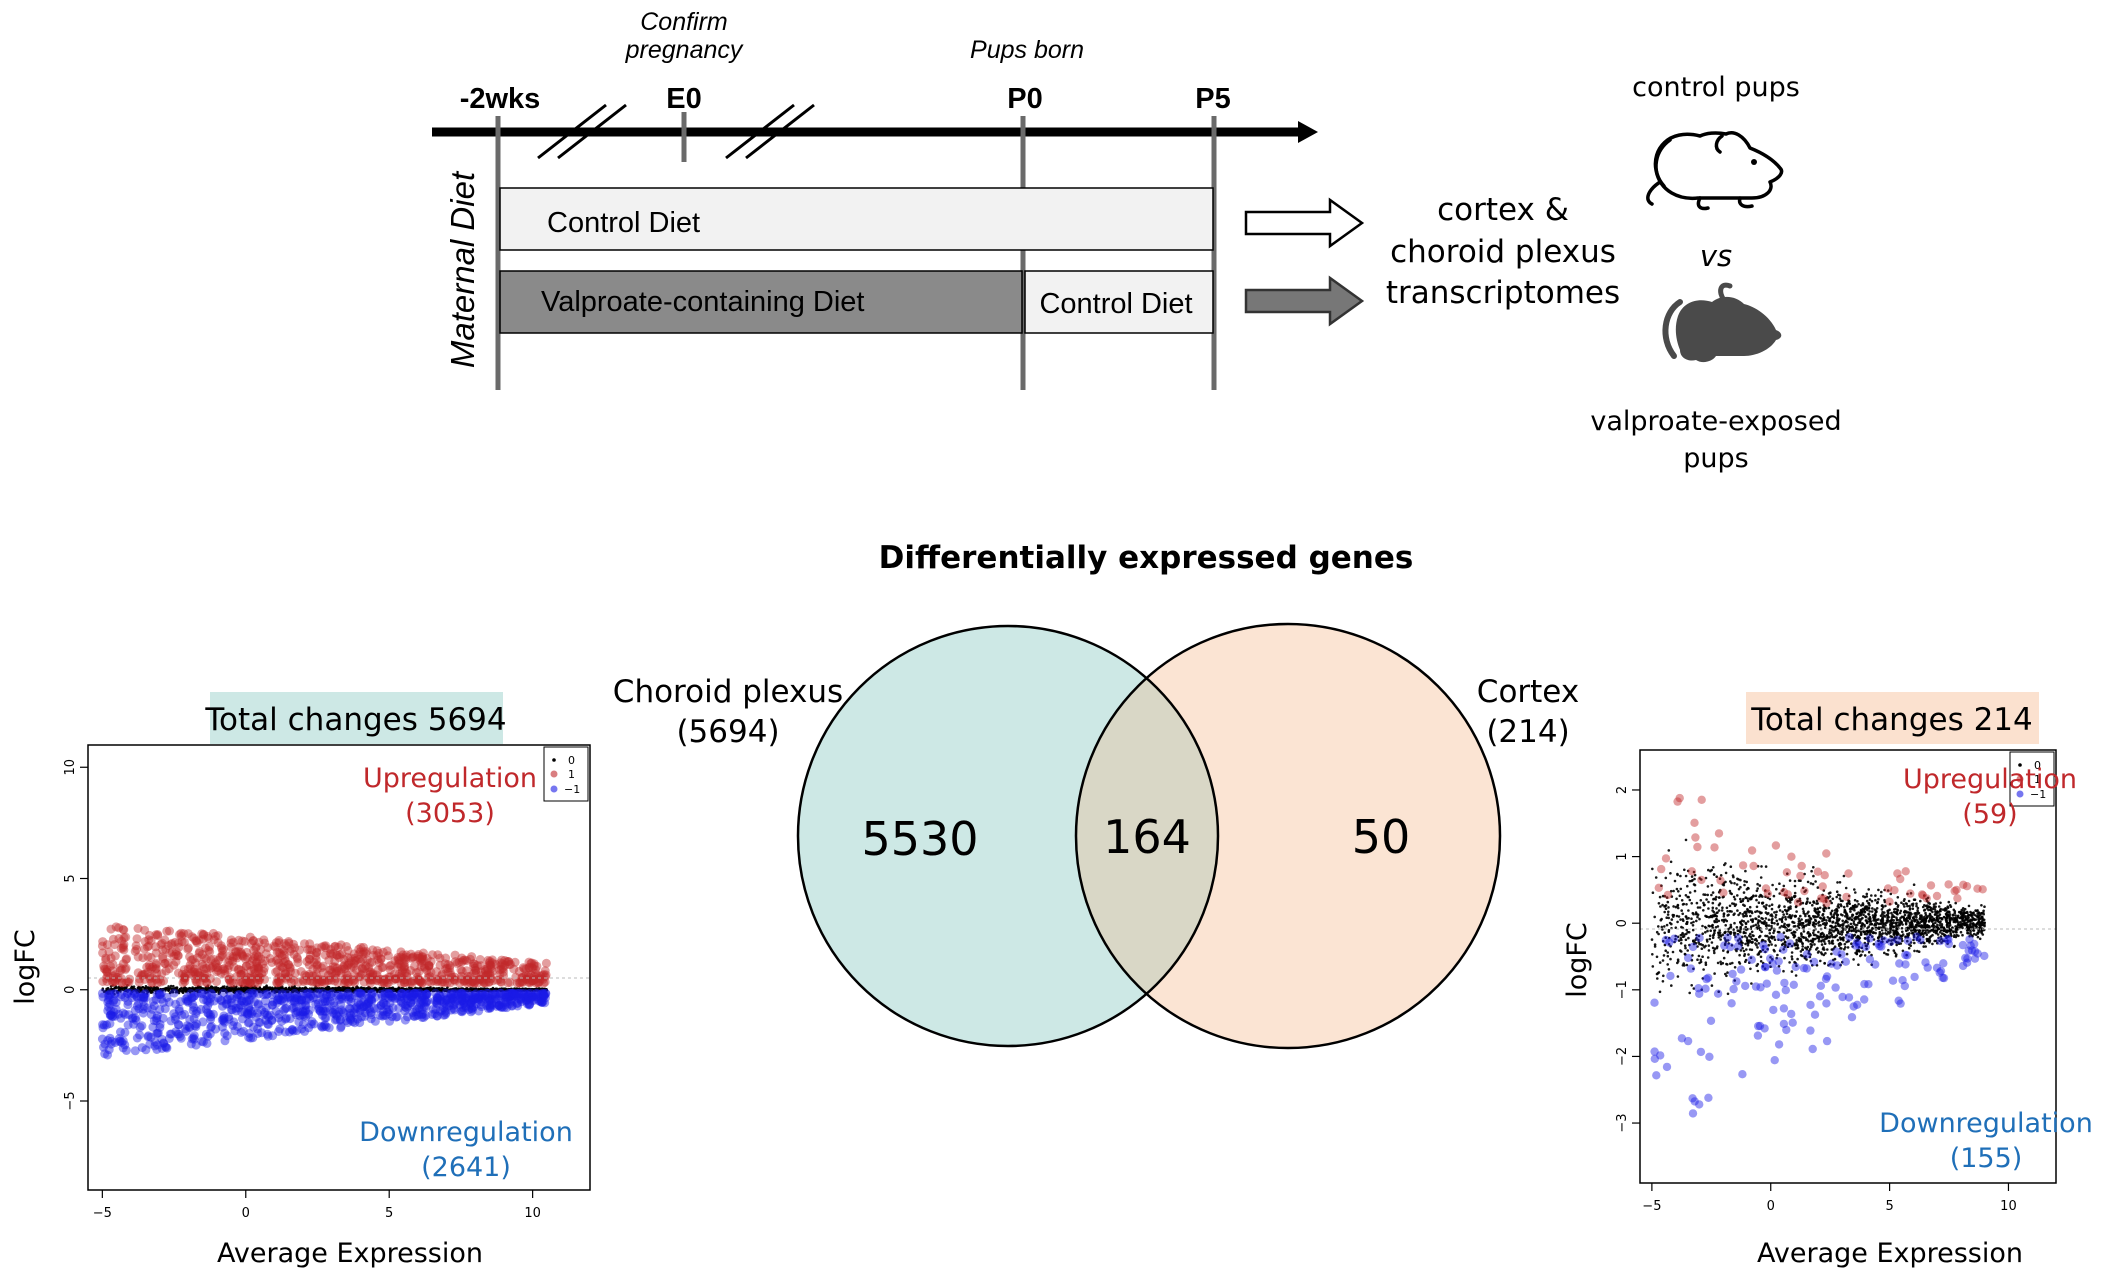  I want to click on x-tick-label: 10, so click(532, 1213).